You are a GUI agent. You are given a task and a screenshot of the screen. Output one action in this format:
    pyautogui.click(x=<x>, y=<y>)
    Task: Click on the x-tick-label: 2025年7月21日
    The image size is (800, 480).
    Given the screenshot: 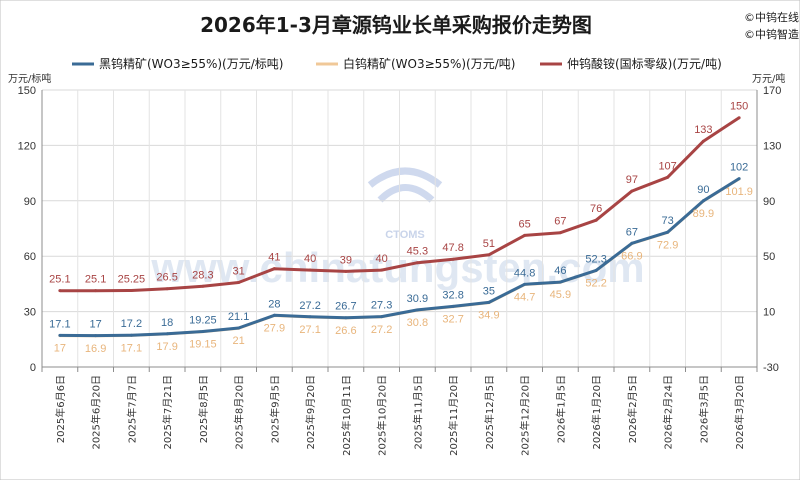 What is the action you would take?
    pyautogui.click(x=167, y=412)
    